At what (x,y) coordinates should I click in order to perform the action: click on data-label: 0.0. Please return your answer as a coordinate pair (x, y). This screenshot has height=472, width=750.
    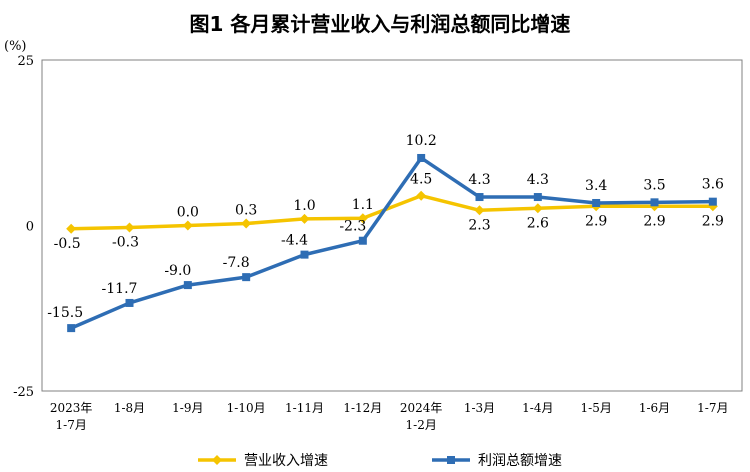
    Looking at the image, I should click on (188, 213).